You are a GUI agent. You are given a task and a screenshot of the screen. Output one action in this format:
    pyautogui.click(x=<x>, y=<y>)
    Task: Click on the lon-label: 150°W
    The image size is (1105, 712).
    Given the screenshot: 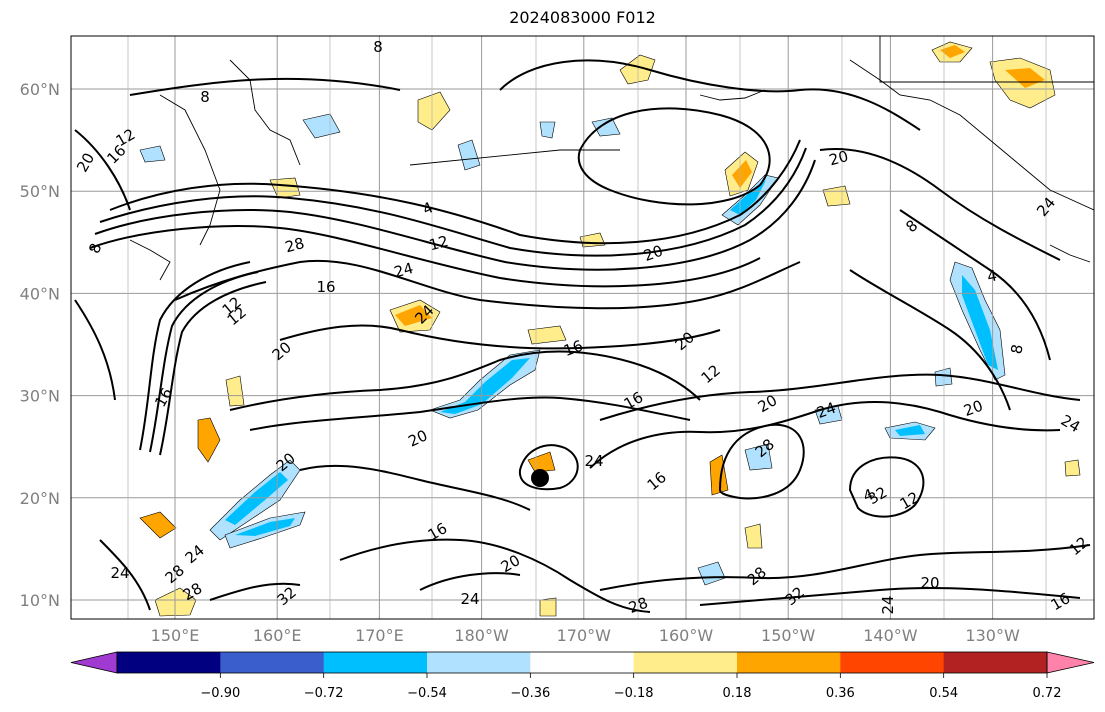 What is the action you would take?
    pyautogui.click(x=788, y=635)
    